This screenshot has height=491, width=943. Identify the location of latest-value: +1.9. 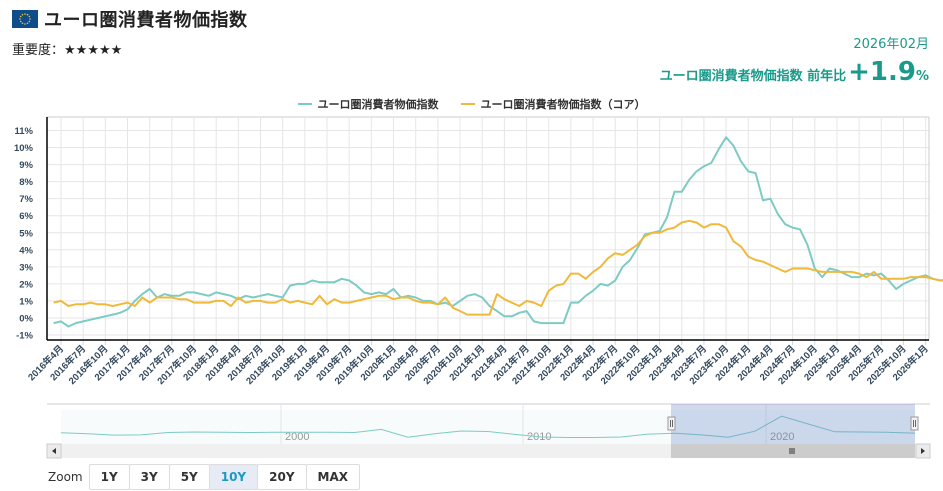
(882, 72).